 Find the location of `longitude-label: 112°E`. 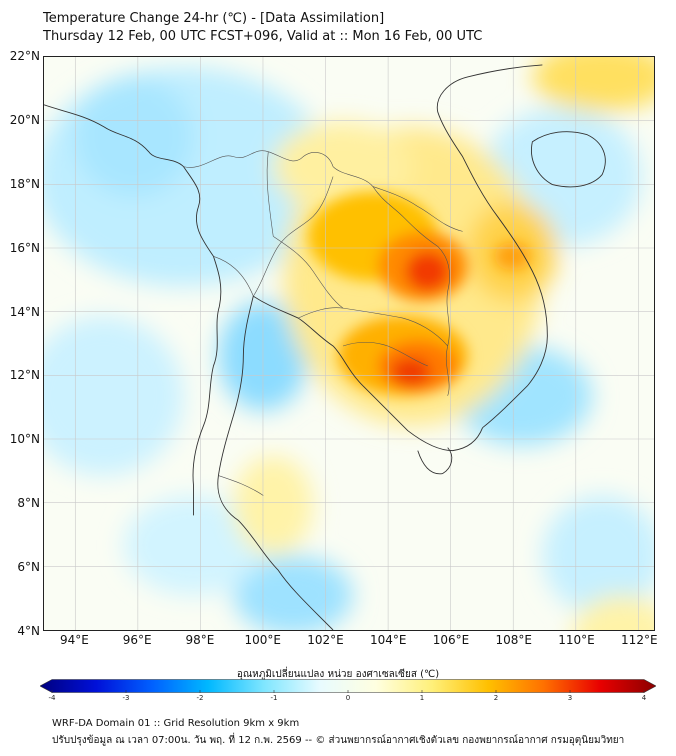

longitude-label: 112°E is located at coordinates (639, 640).